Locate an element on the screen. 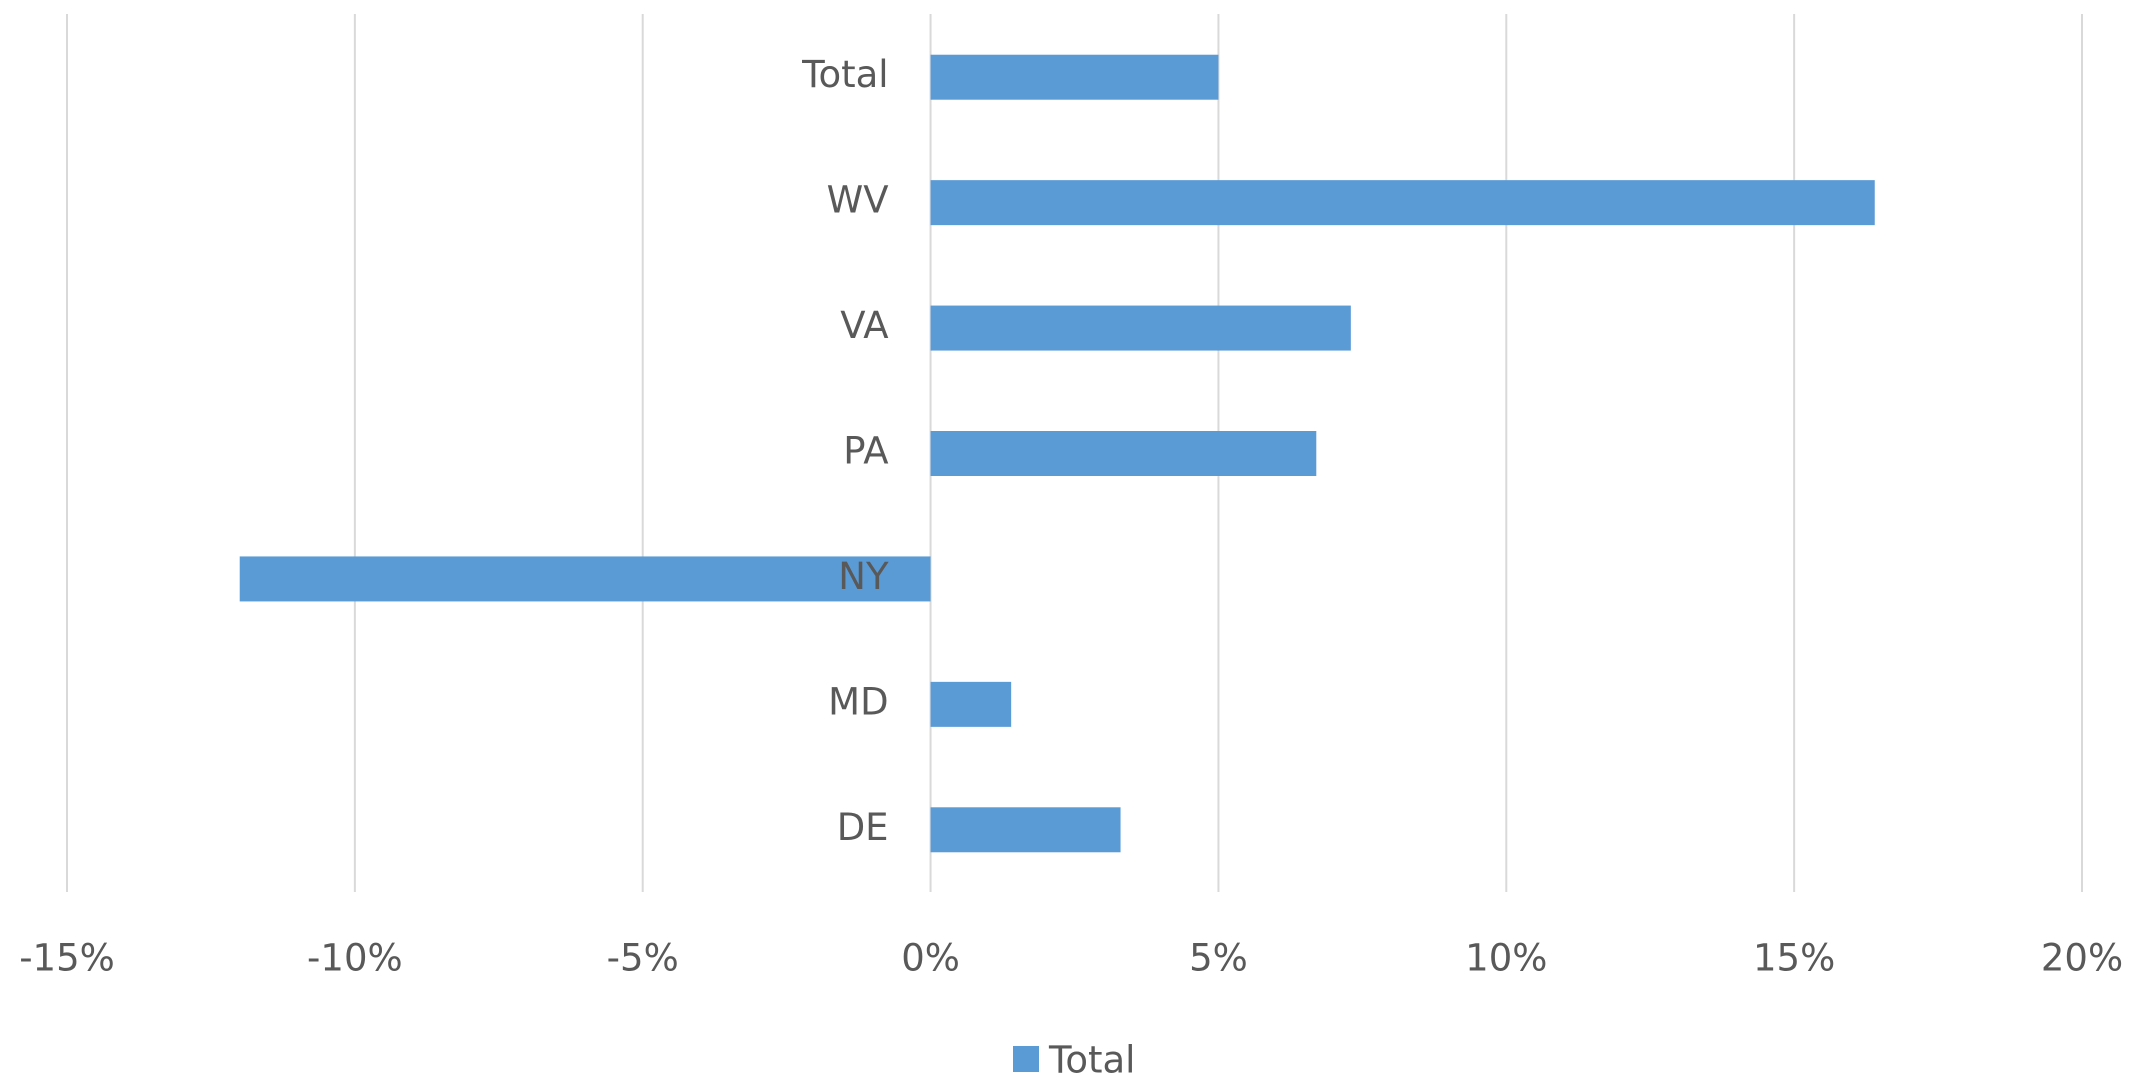 Image resolution: width=2131 pixels, height=1085 pixels. x-tick-label: 10% is located at coordinates (1506, 958).